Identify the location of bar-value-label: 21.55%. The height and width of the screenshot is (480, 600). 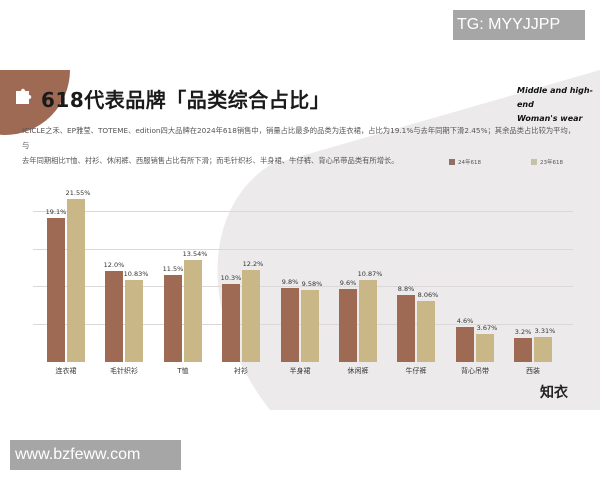
(78, 193).